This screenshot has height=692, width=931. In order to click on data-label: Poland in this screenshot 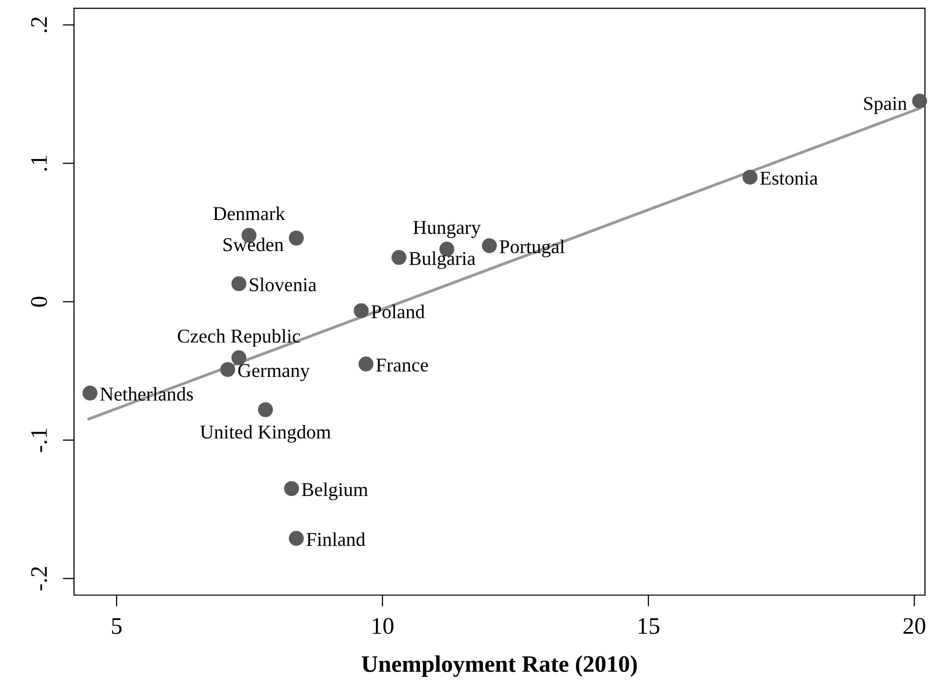, I will do `click(398, 311)`.